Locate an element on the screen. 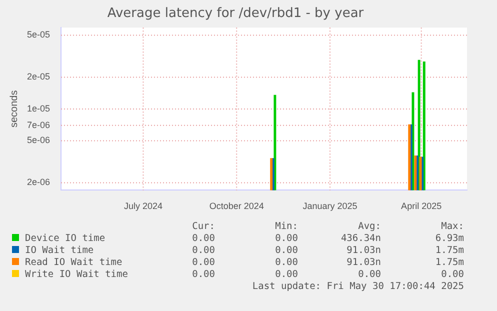 This screenshot has width=497, height=311. y-tick-label: 7e-06 is located at coordinates (38, 125).